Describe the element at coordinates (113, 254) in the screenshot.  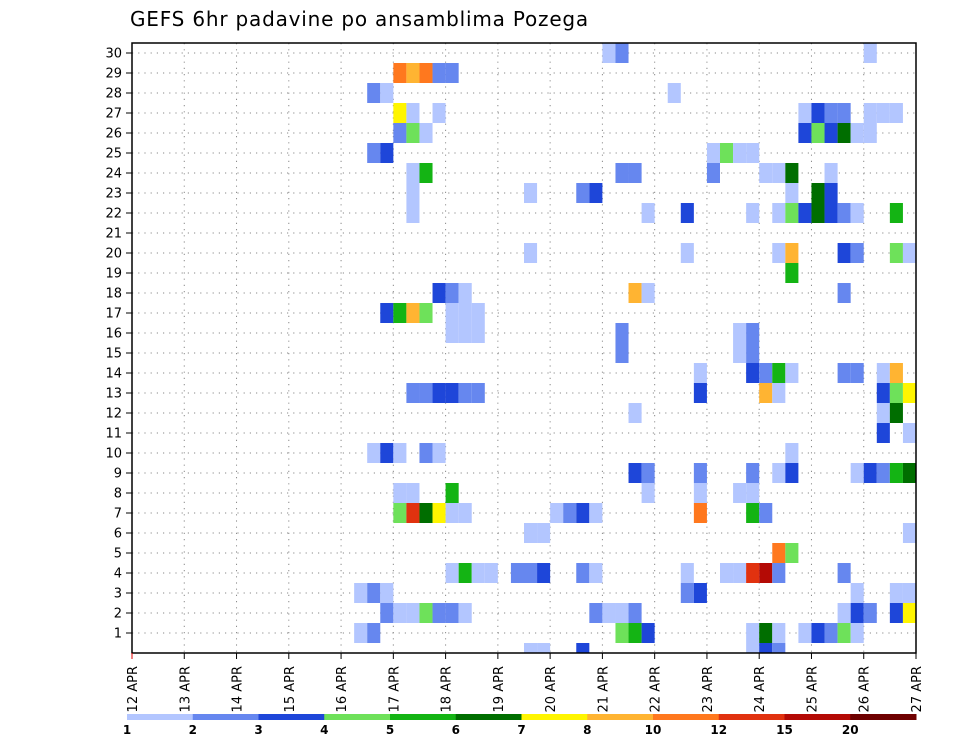
I see `y-tick-label: 20` at that location.